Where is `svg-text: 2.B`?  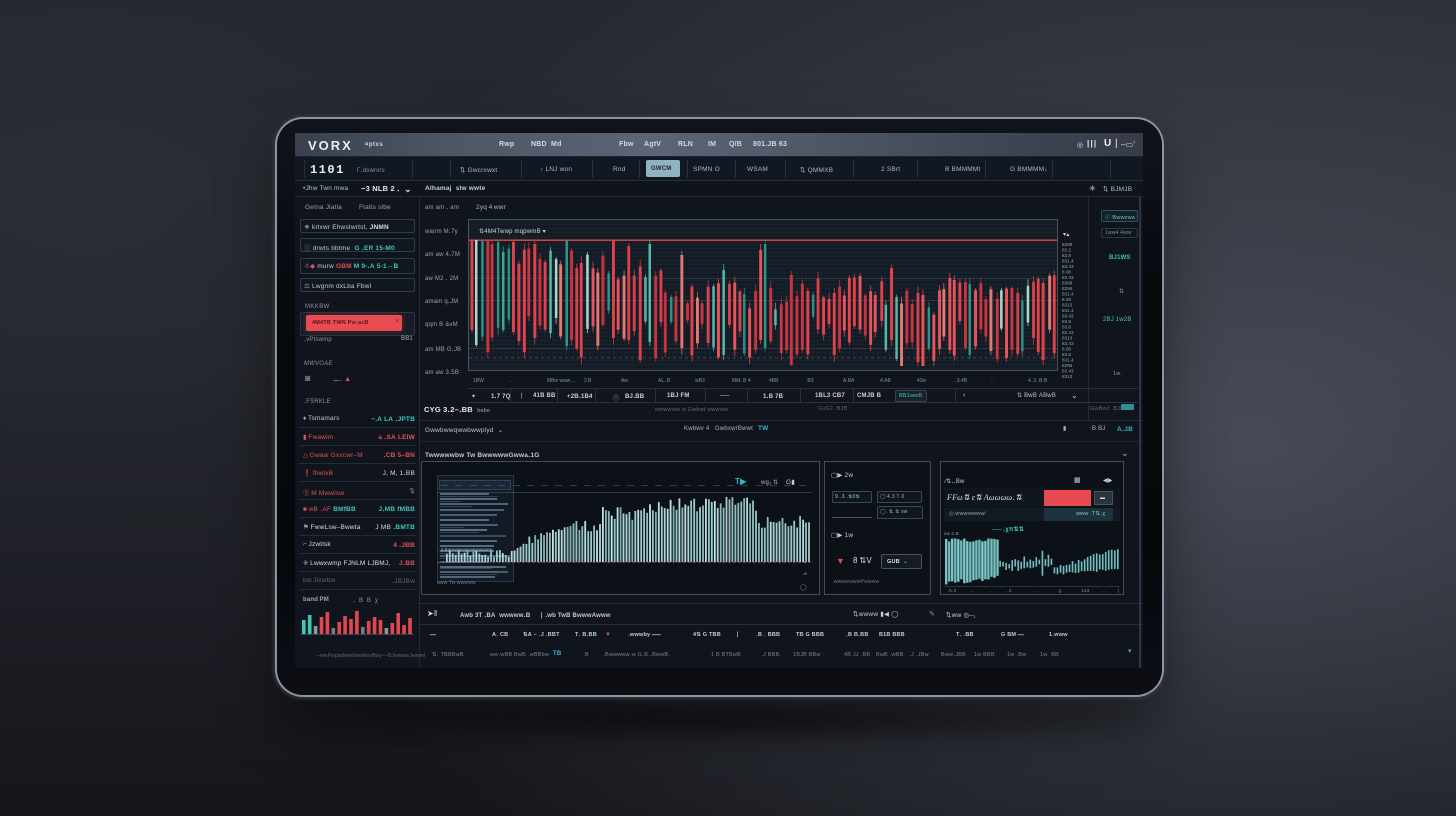
svg-text: 2.B is located at coordinates (588, 381).